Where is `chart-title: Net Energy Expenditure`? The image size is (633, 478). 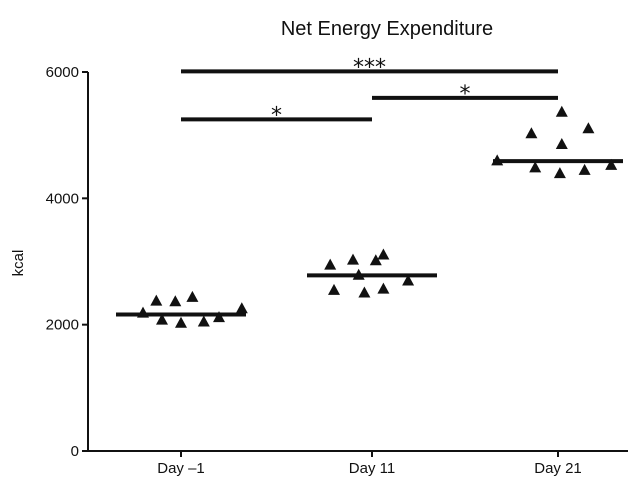 chart-title: Net Energy Expenditure is located at coordinates (387, 29).